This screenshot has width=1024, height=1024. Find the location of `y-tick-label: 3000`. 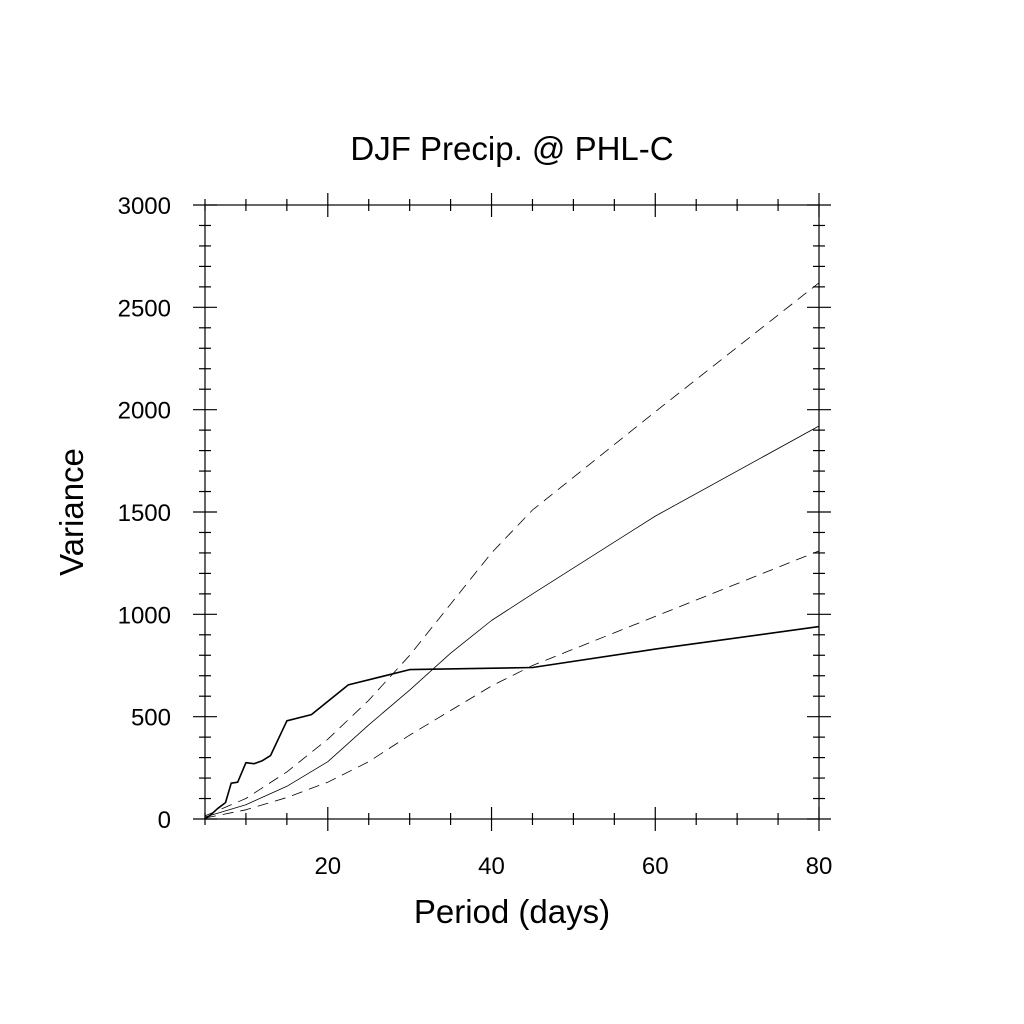

y-tick-label: 3000 is located at coordinates (144, 206).